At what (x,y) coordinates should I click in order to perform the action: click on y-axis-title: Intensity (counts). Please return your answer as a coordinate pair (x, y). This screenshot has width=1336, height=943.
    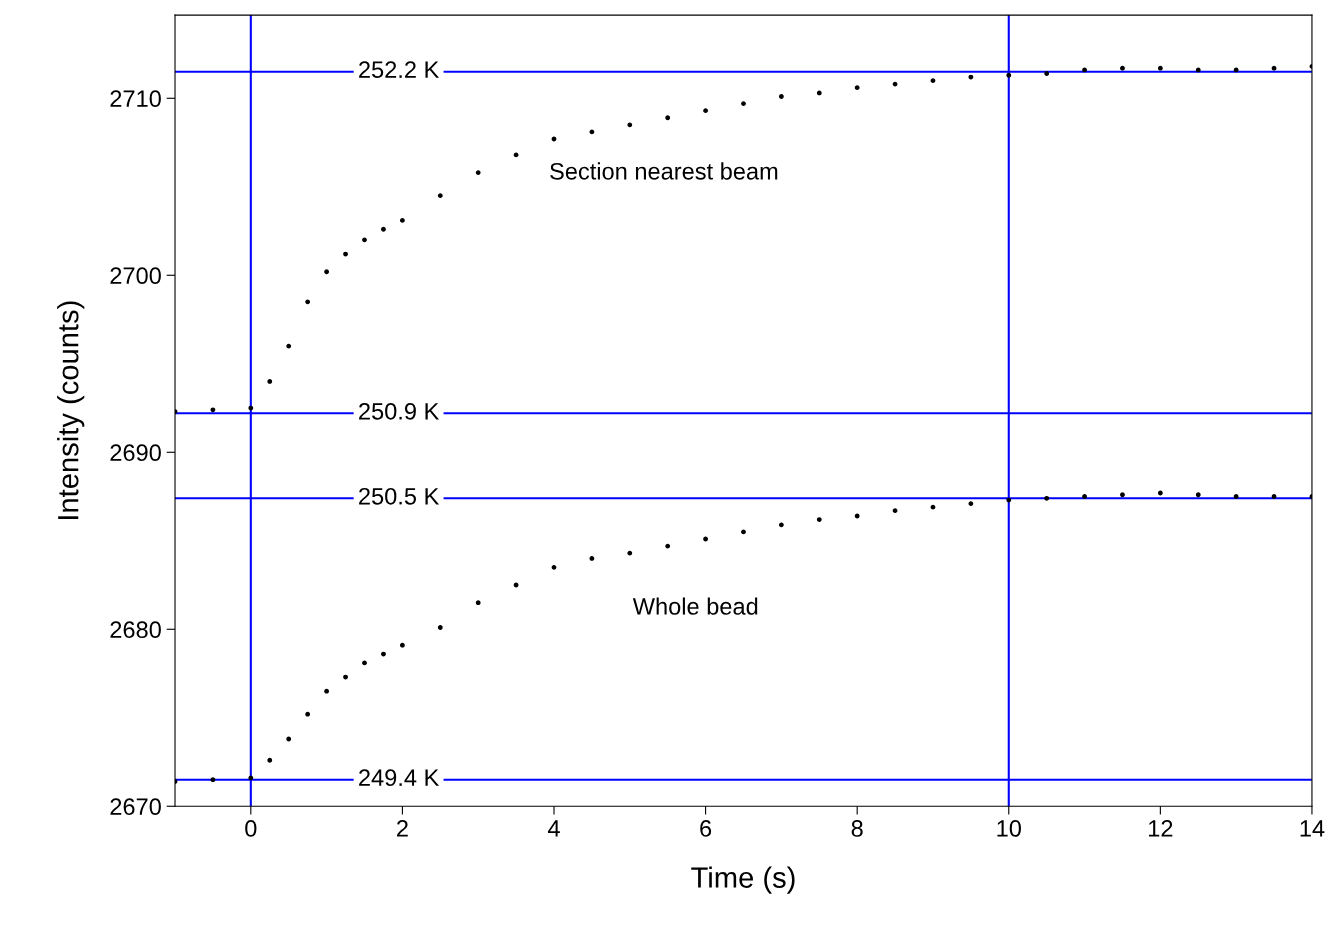
    Looking at the image, I should click on (71, 410).